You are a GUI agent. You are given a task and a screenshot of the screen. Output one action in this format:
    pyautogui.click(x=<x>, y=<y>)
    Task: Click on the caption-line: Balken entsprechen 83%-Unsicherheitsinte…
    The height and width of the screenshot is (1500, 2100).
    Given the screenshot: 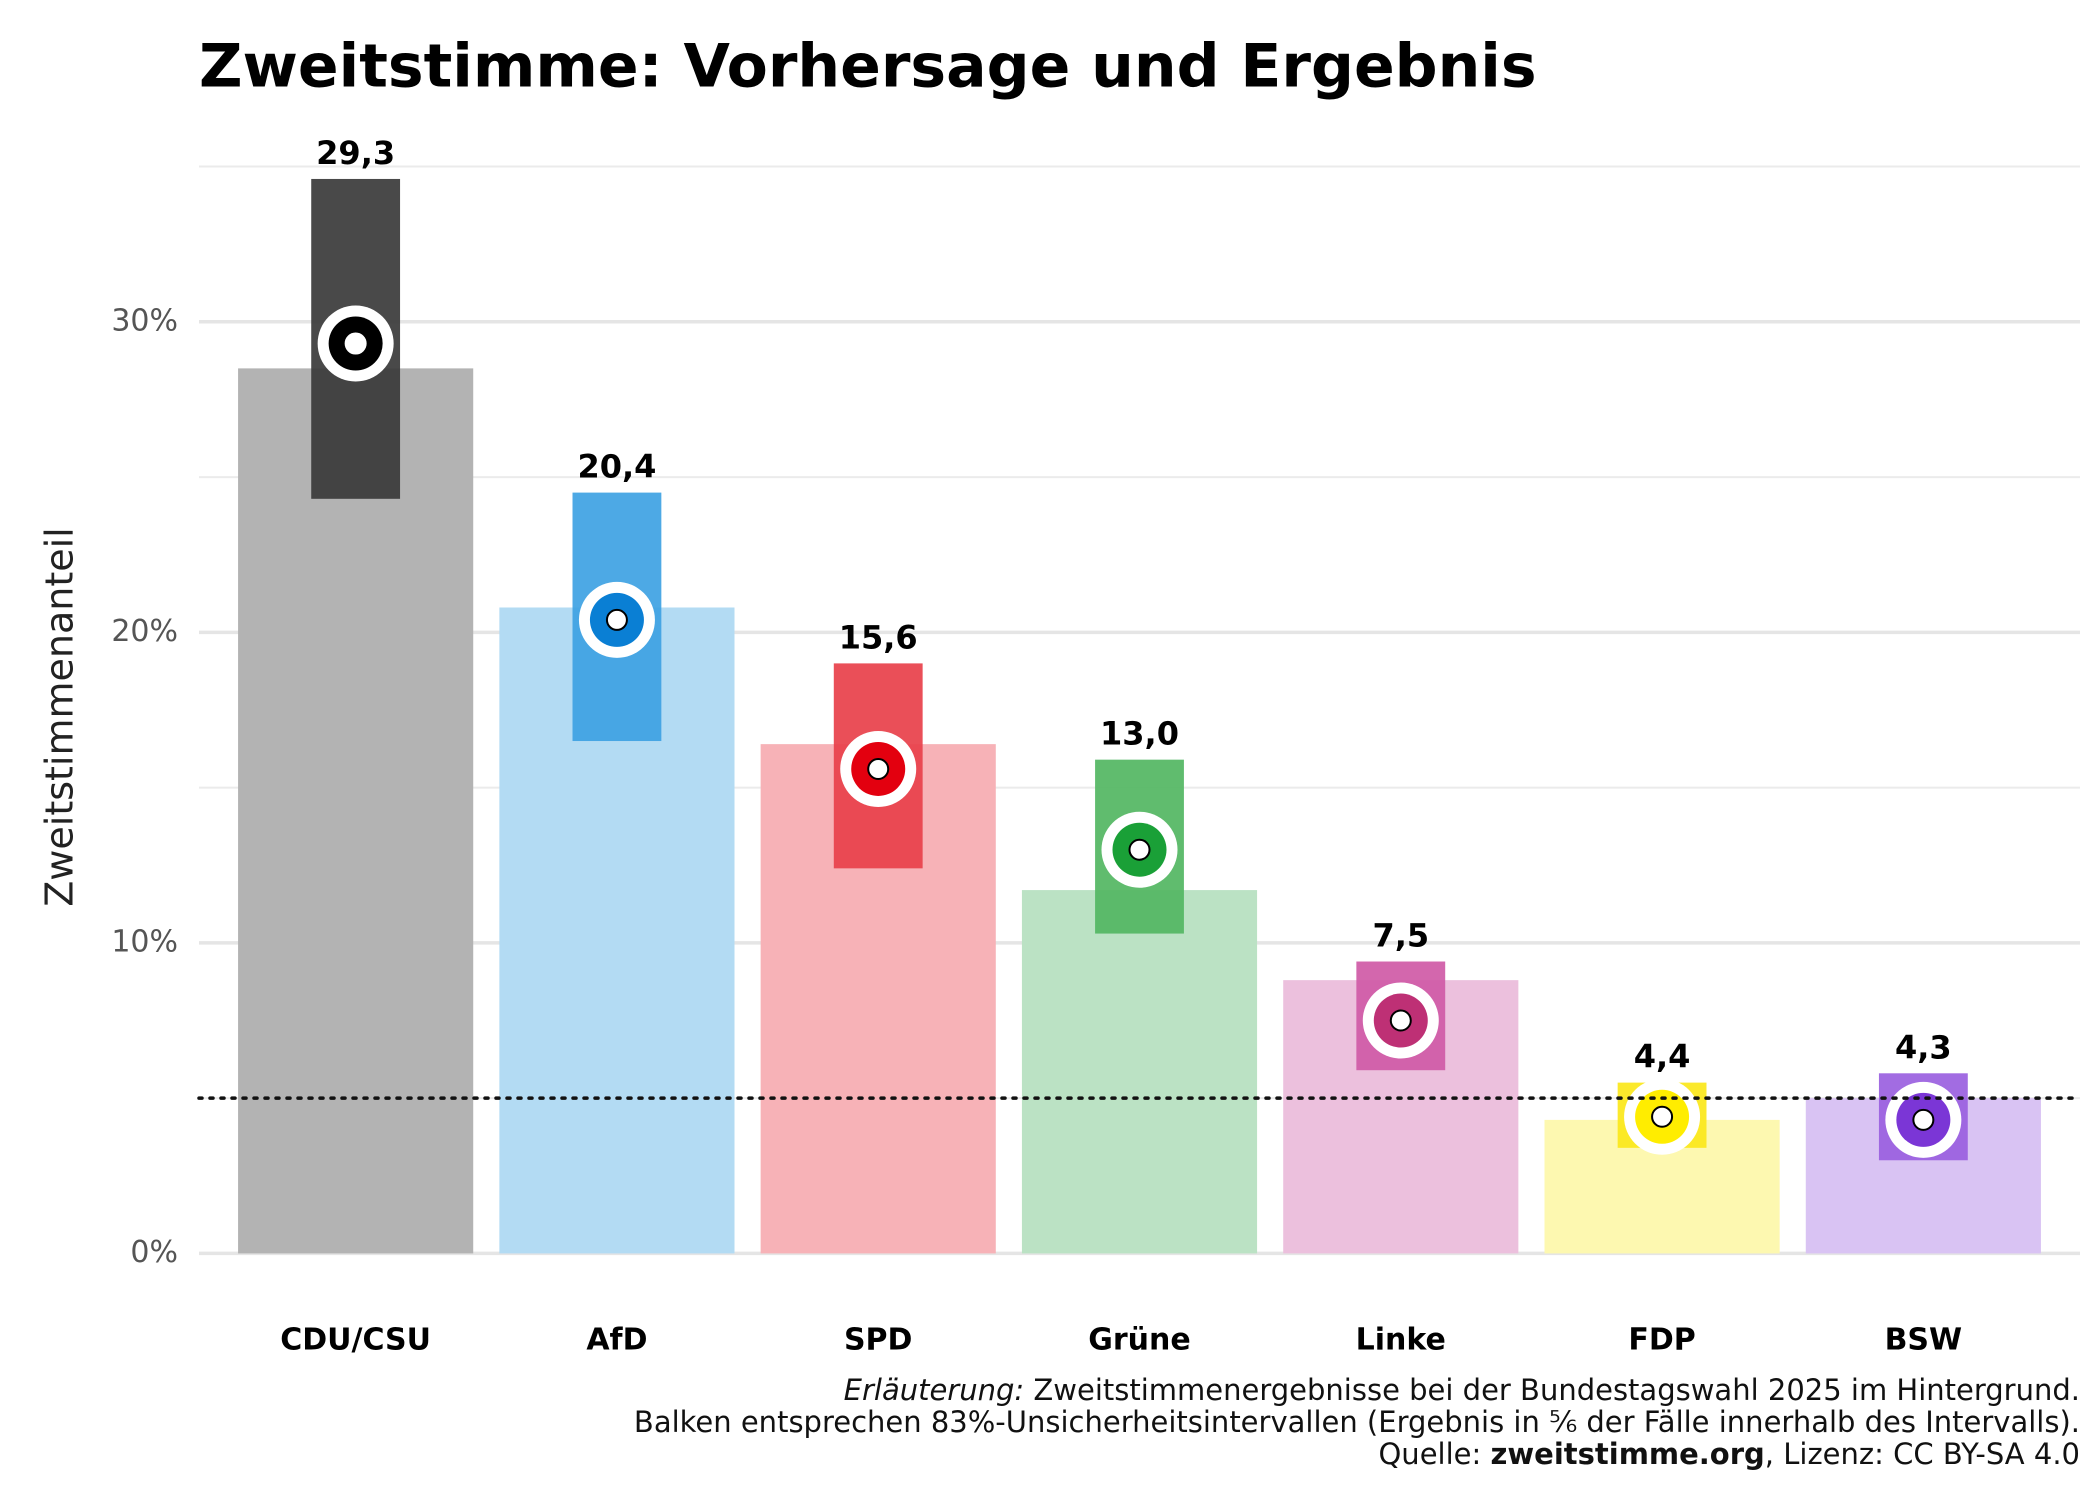 What is the action you would take?
    pyautogui.click(x=1357, y=1422)
    